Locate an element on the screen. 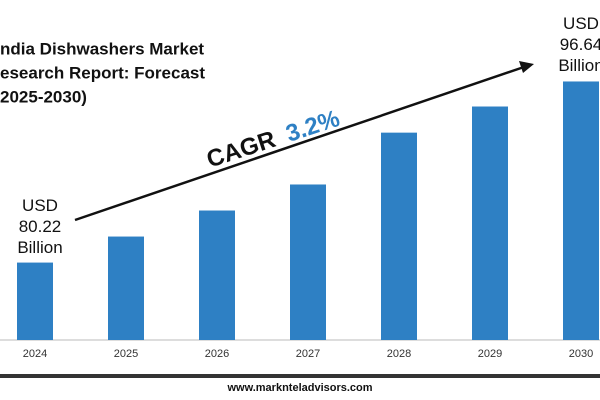 The height and width of the screenshot is (400, 600). x-tick-label: 2030 is located at coordinates (581, 354).